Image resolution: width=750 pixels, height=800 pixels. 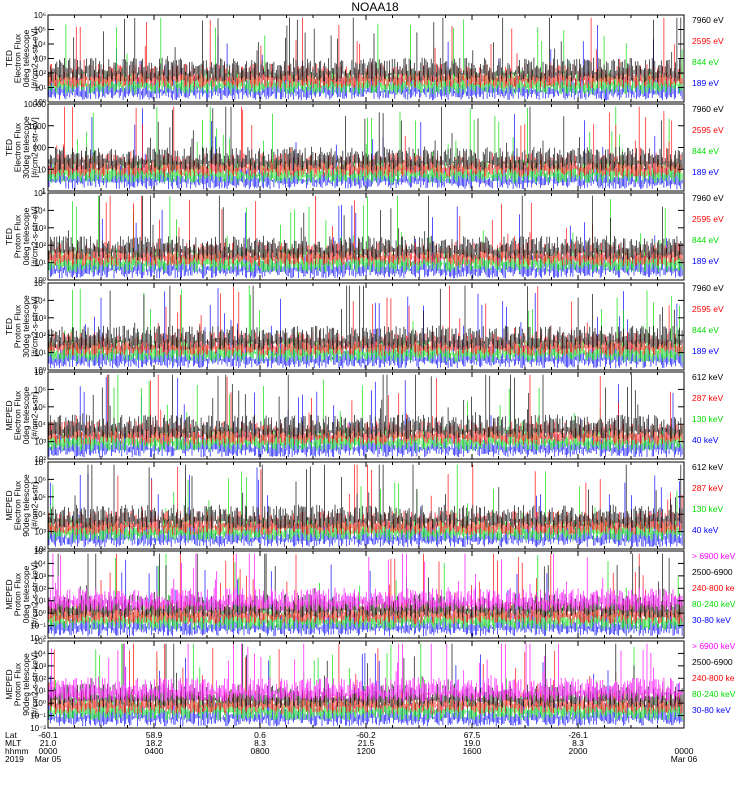 I want to click on x-axis-mlt-label: 8.3, so click(x=260, y=743).